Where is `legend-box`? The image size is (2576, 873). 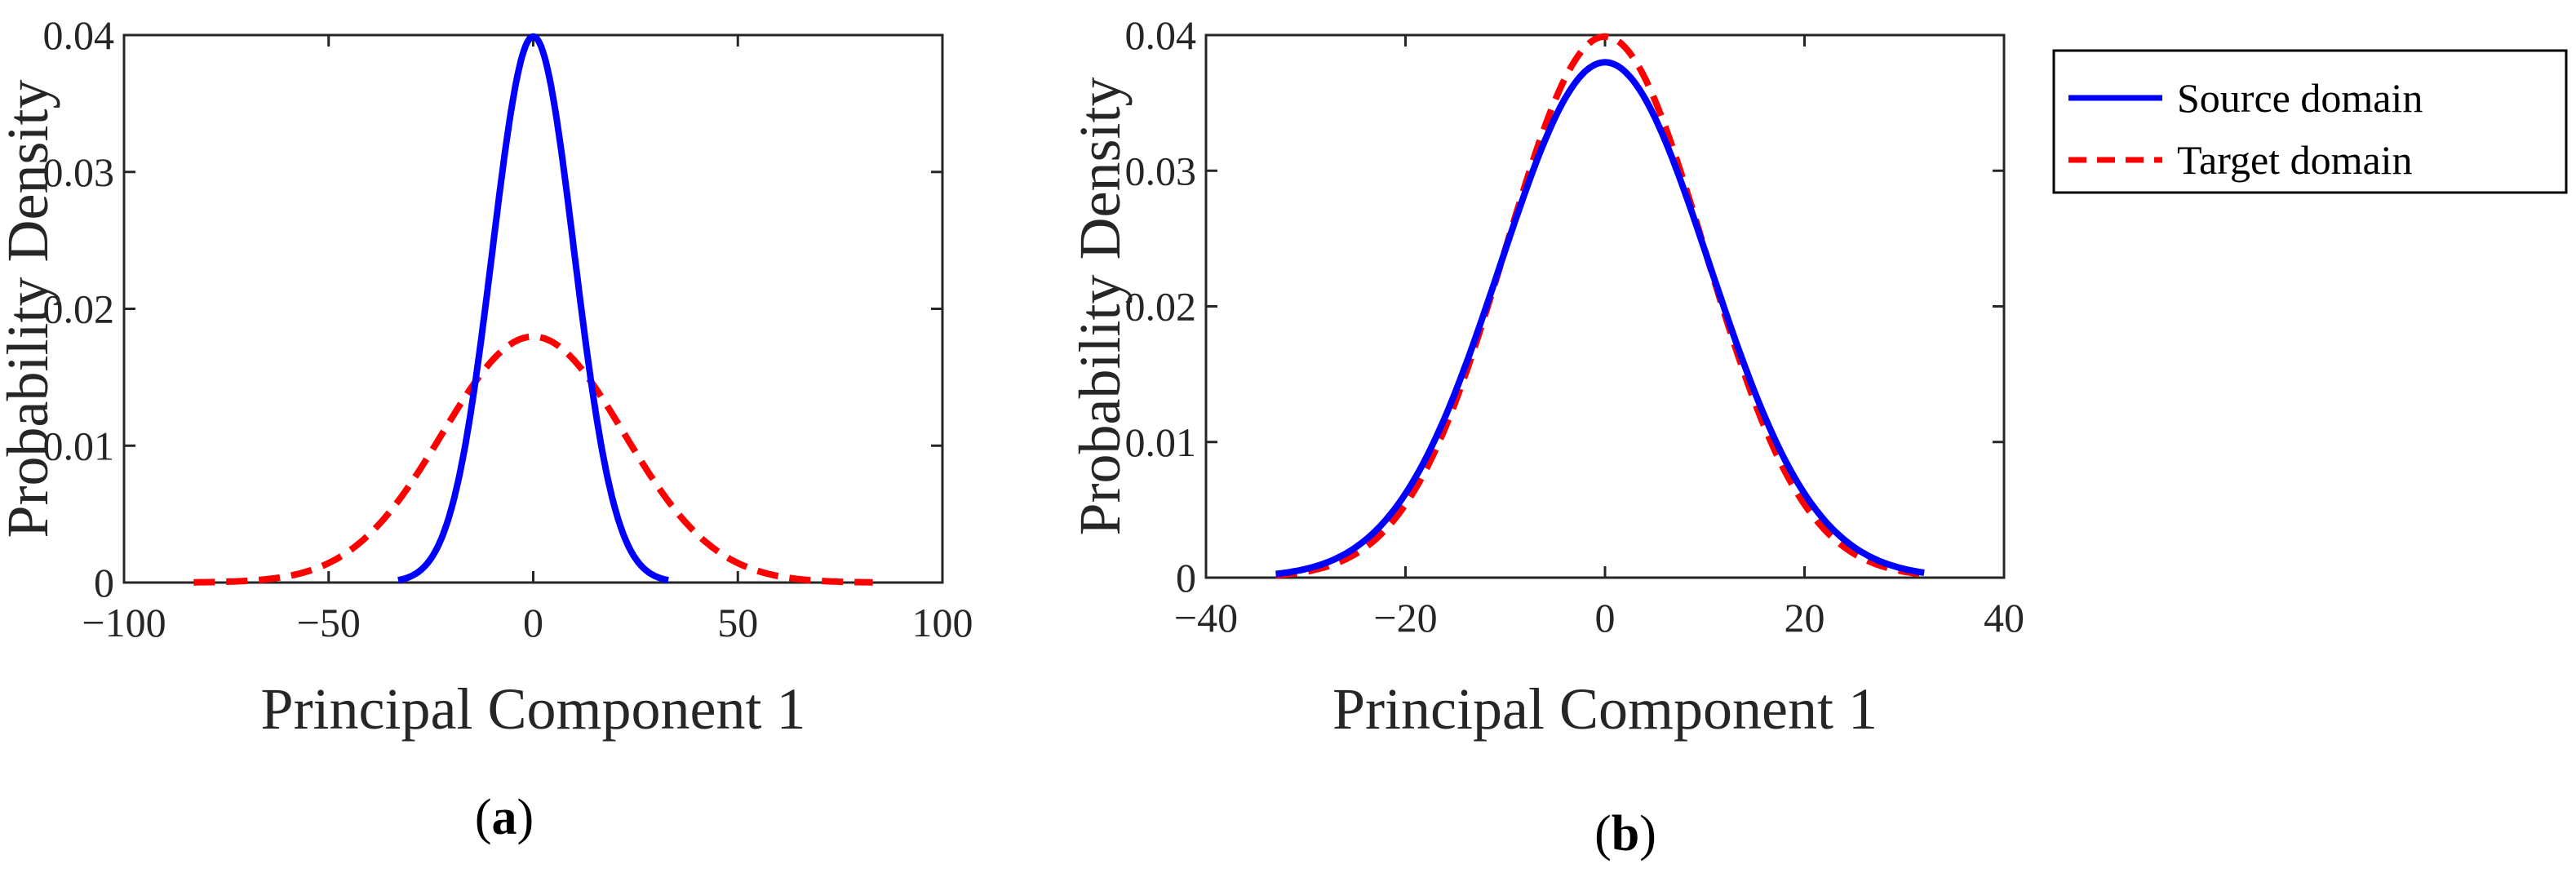
legend-box is located at coordinates (2310, 121).